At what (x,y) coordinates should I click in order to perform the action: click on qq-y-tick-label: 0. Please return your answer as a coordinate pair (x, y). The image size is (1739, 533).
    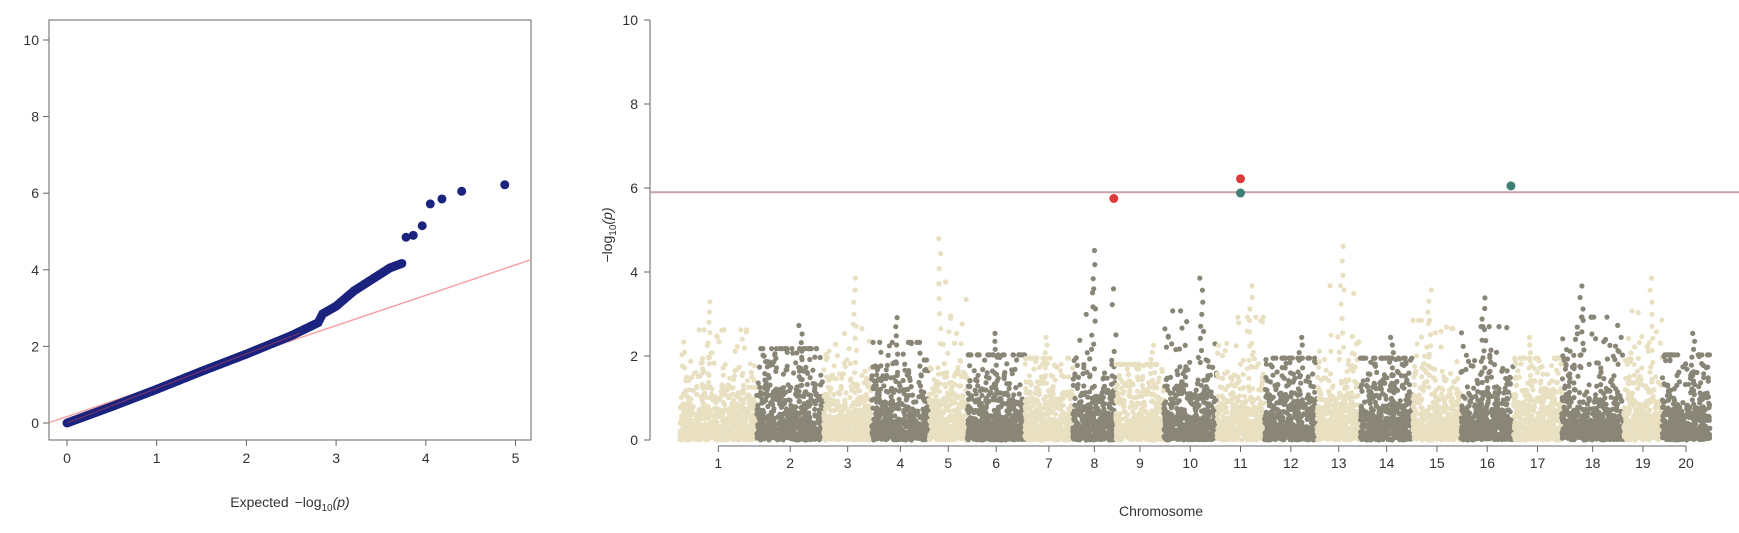
    Looking at the image, I should click on (35, 423).